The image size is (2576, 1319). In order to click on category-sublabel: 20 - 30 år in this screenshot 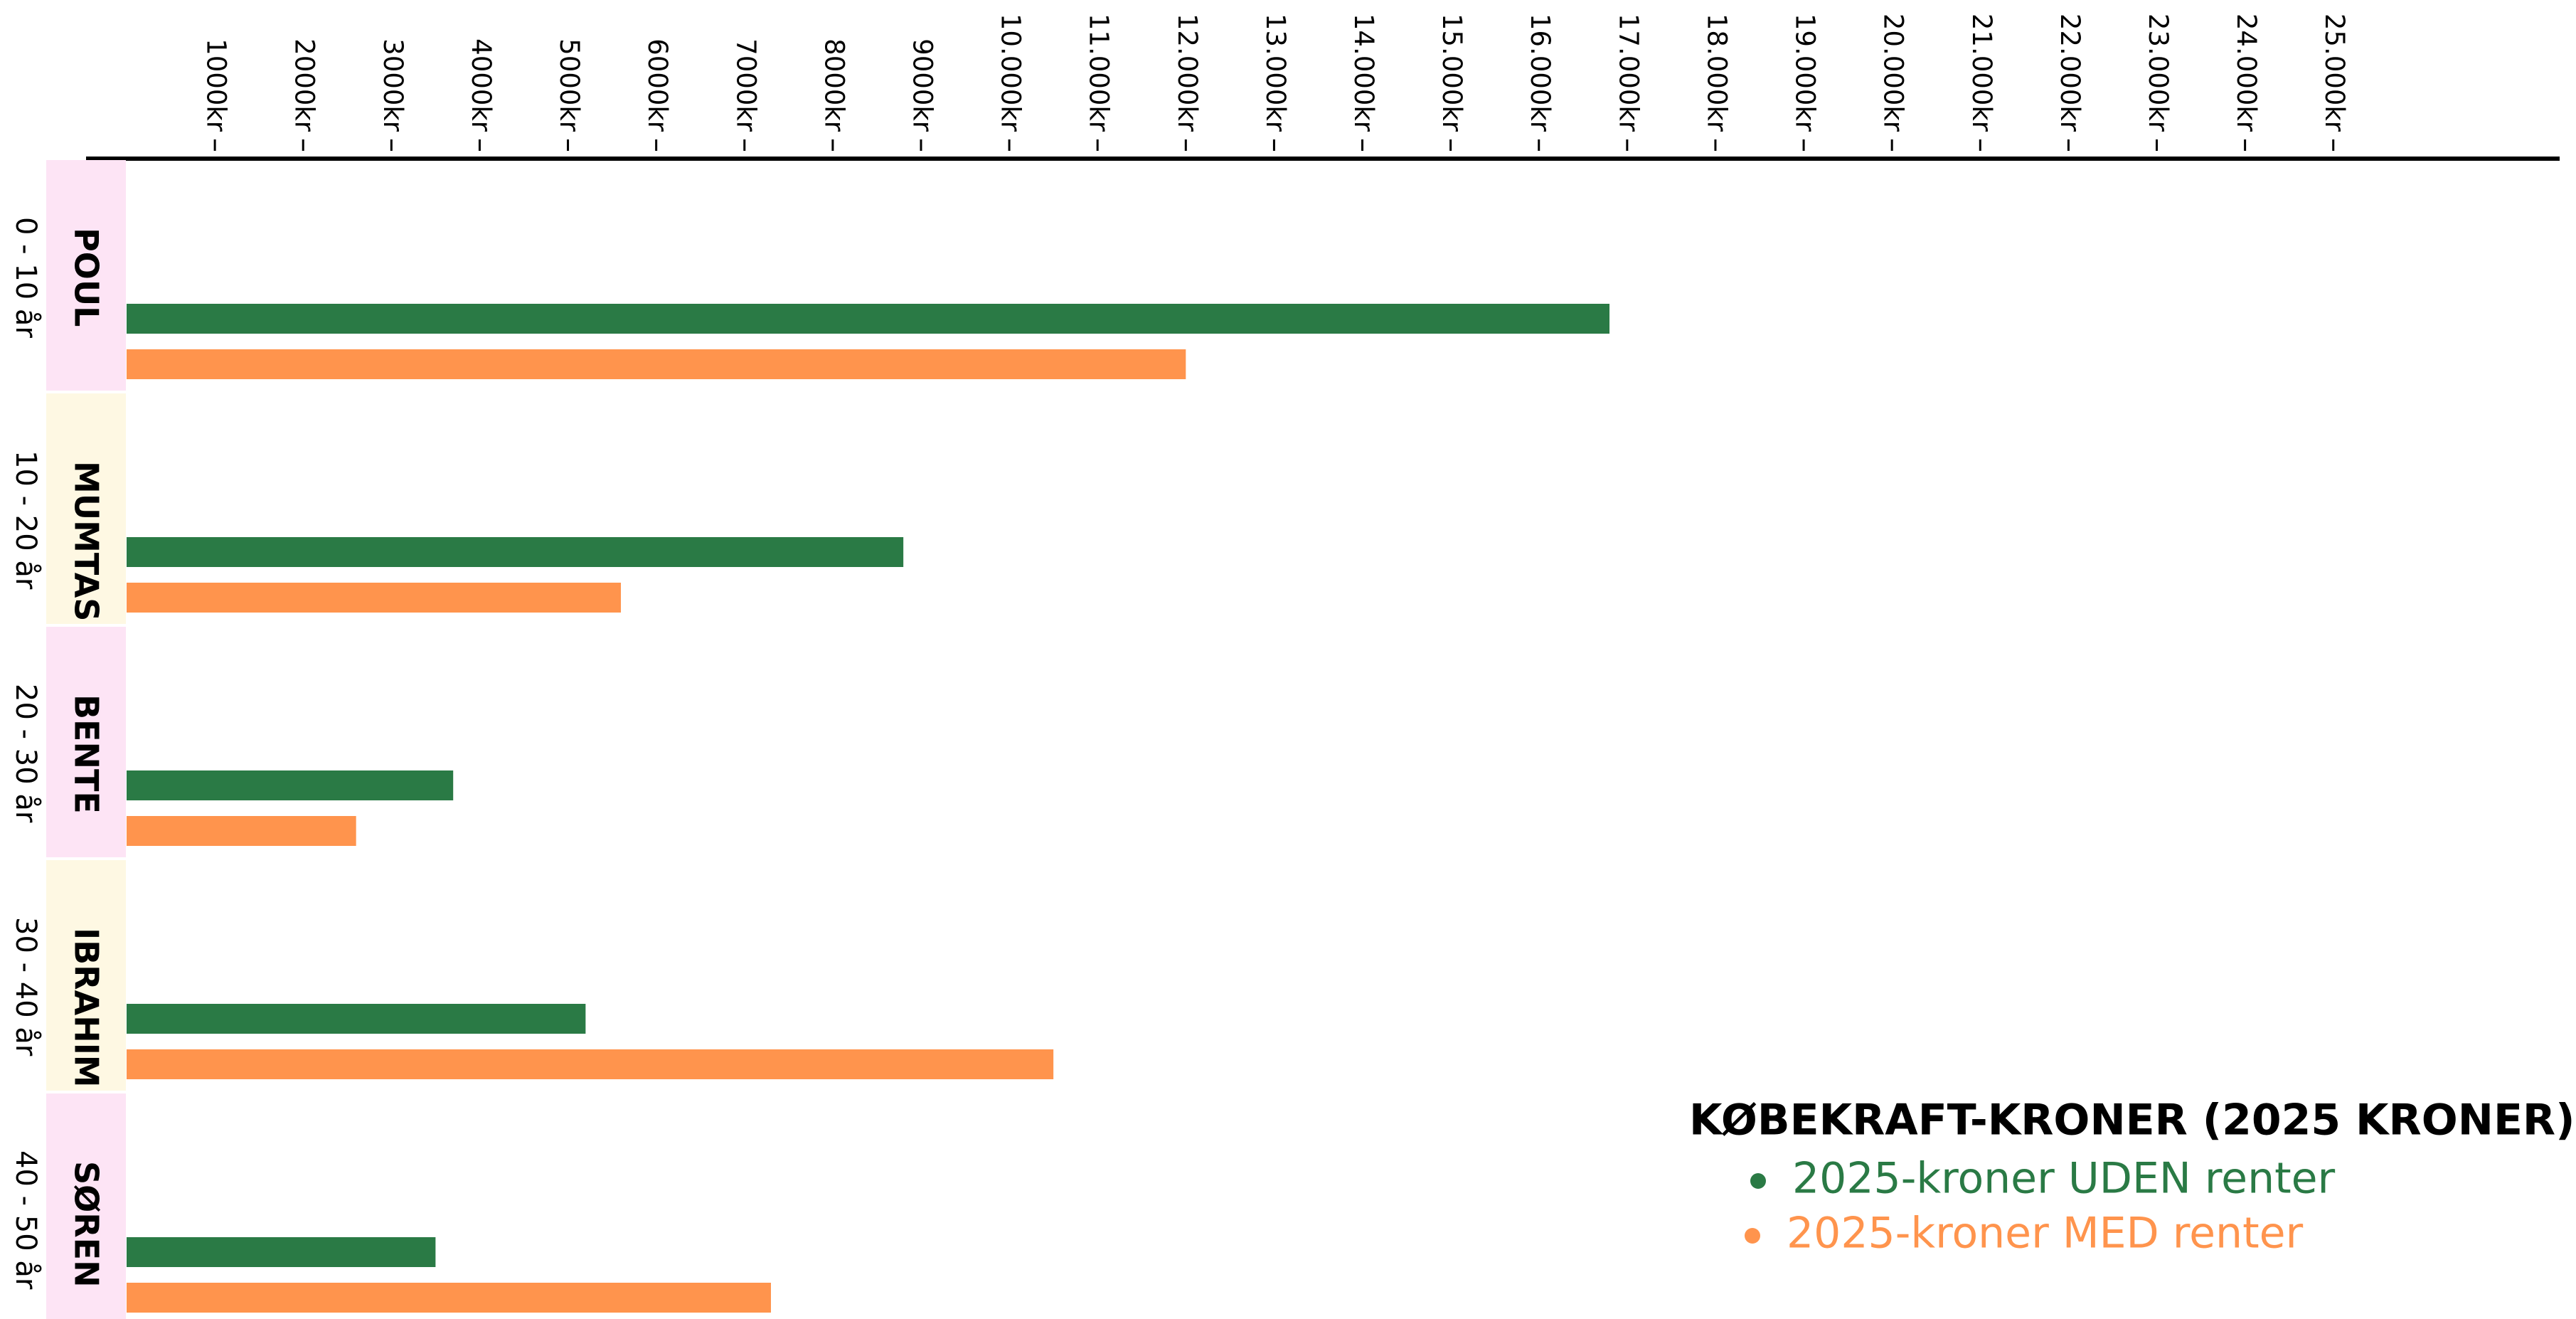, I will do `click(25, 753)`.